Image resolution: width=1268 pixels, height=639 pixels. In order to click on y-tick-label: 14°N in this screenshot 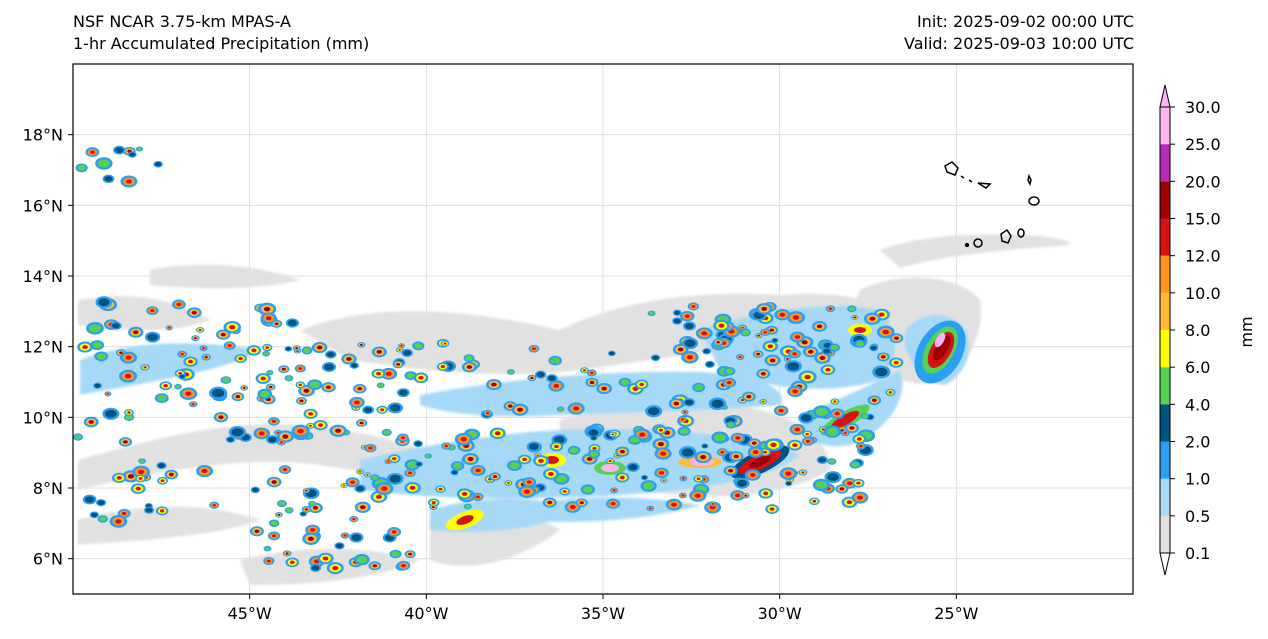, I will do `click(43, 276)`.